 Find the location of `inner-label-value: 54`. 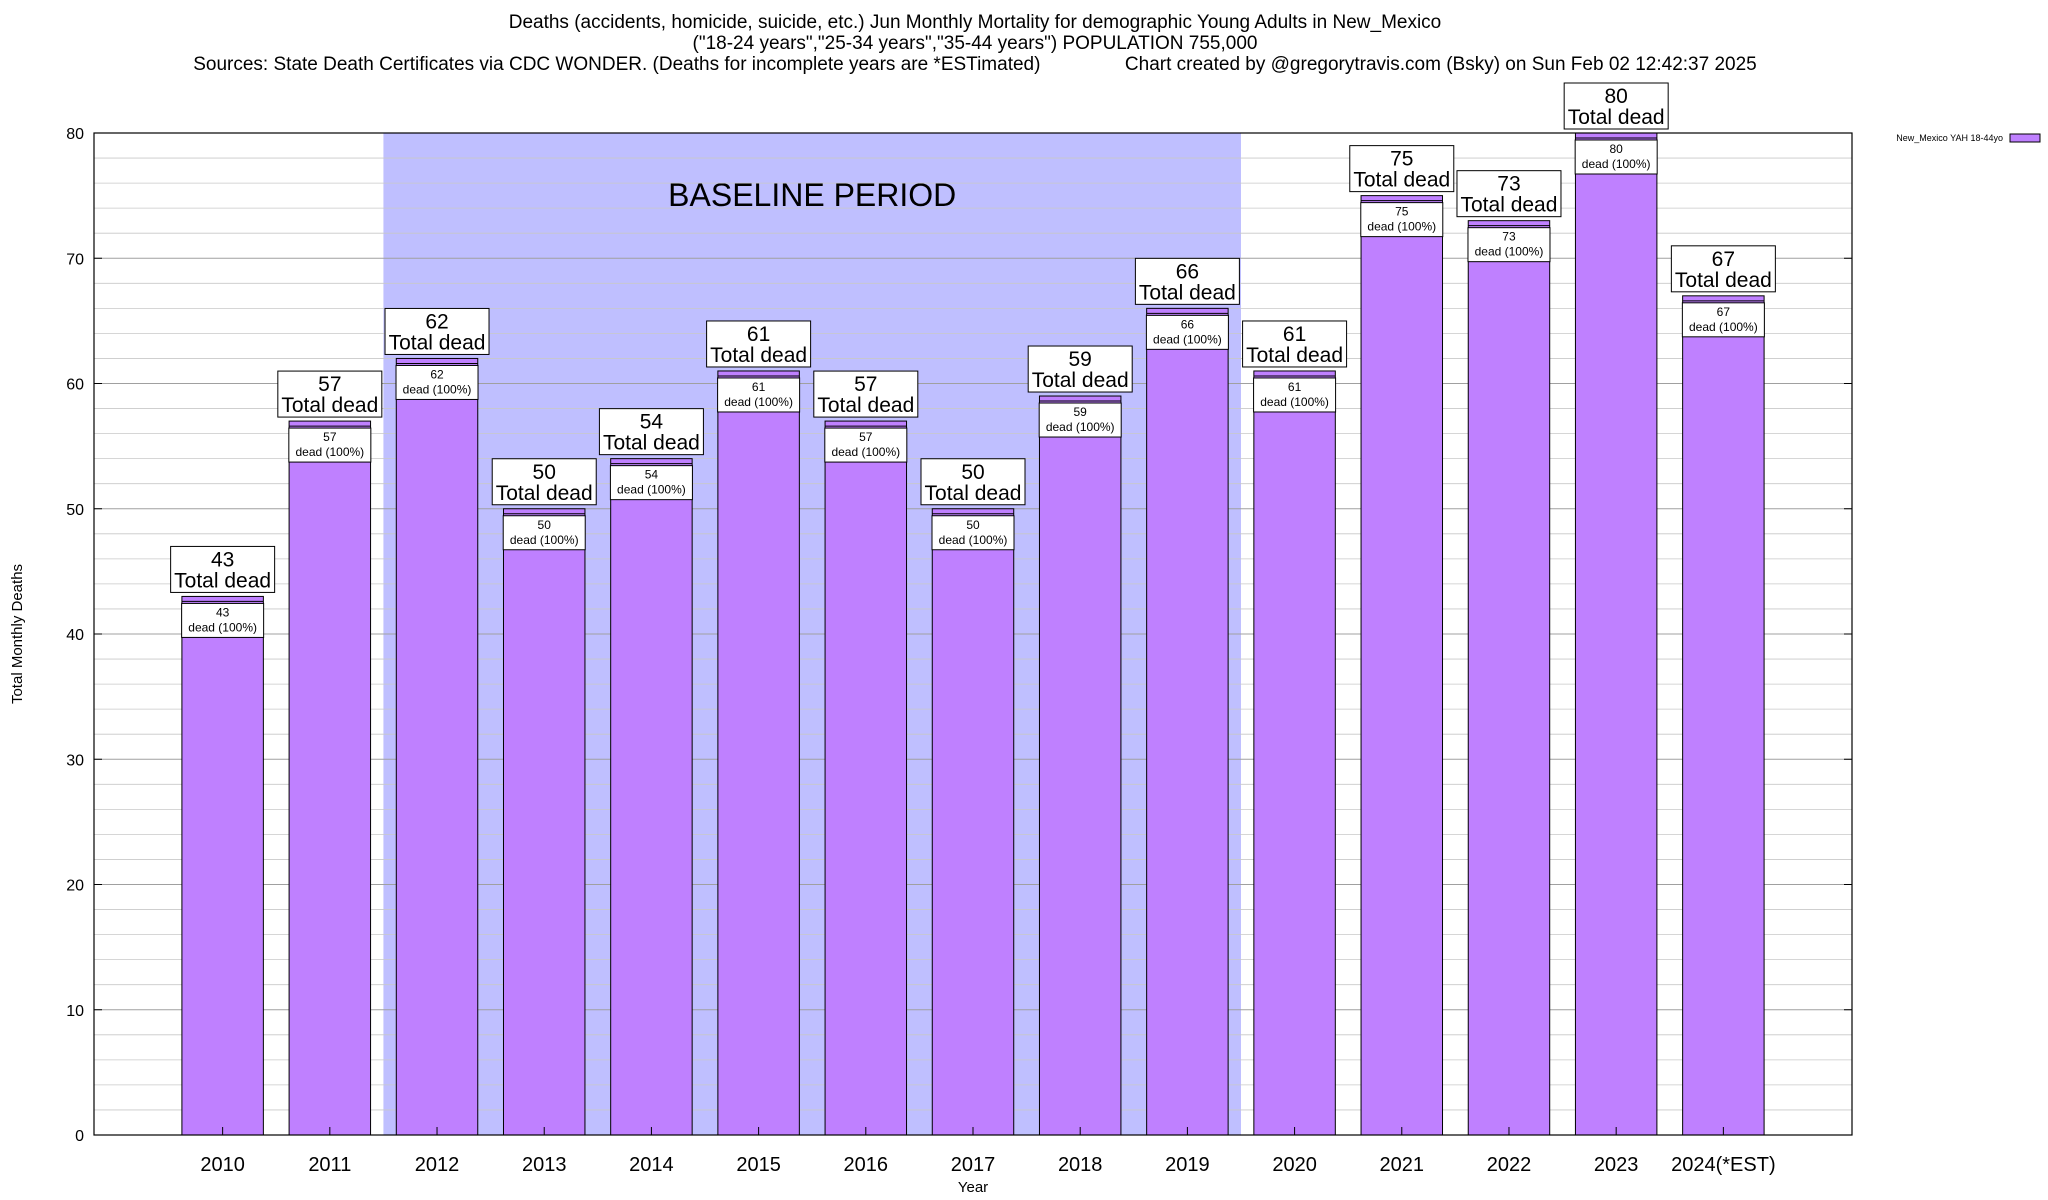

inner-label-value: 54 is located at coordinates (652, 475).